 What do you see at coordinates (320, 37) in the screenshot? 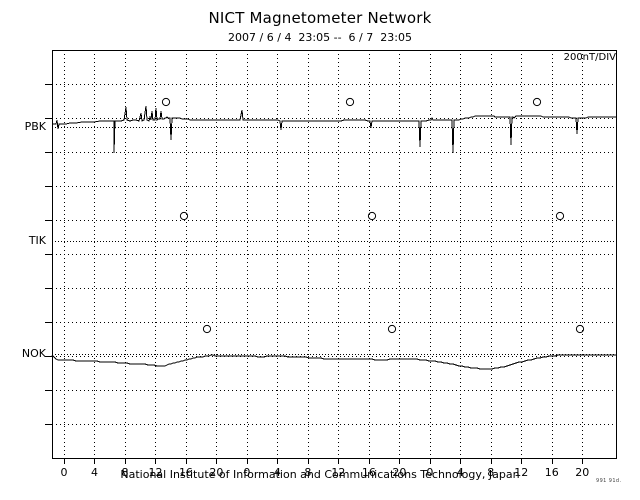
I see `chart-subtitle: 2007 / 6 / 4 23:05 -- 6 / 7 23:05` at bounding box center [320, 37].